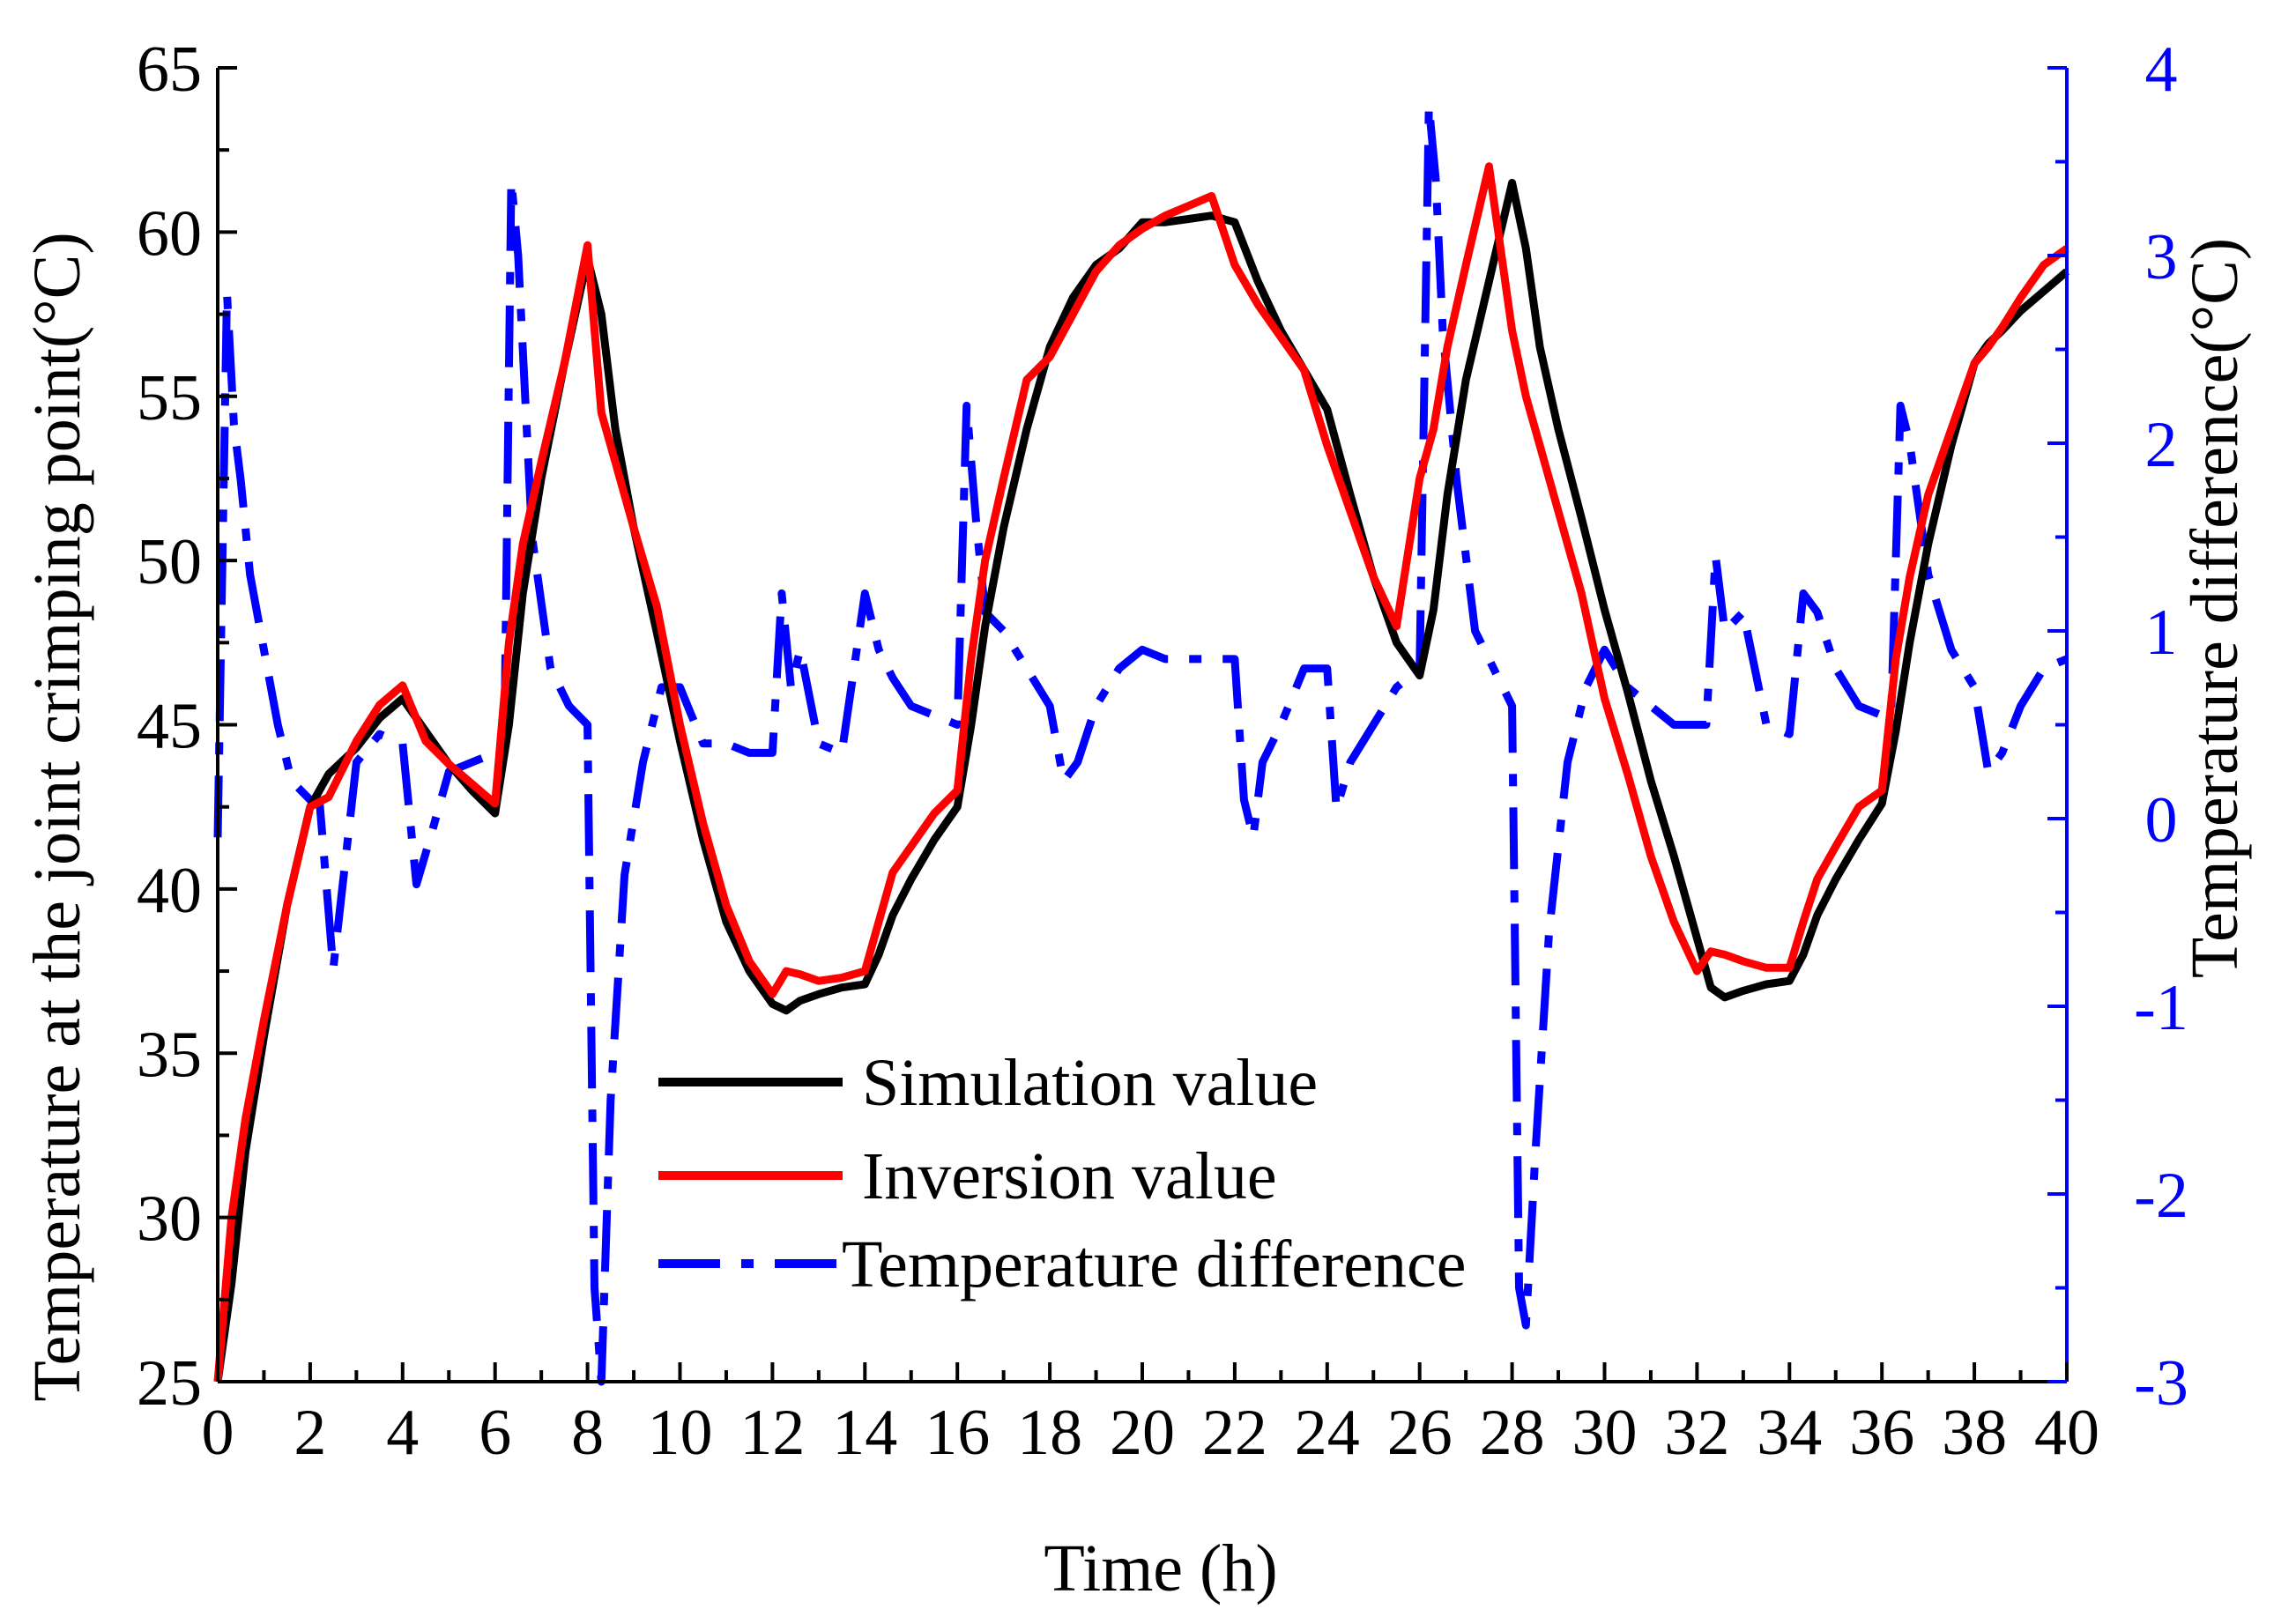 This screenshot has width=2296, height=1624. Describe the element at coordinates (218, 1433) in the screenshot. I see `x-tick-label: 0` at that location.